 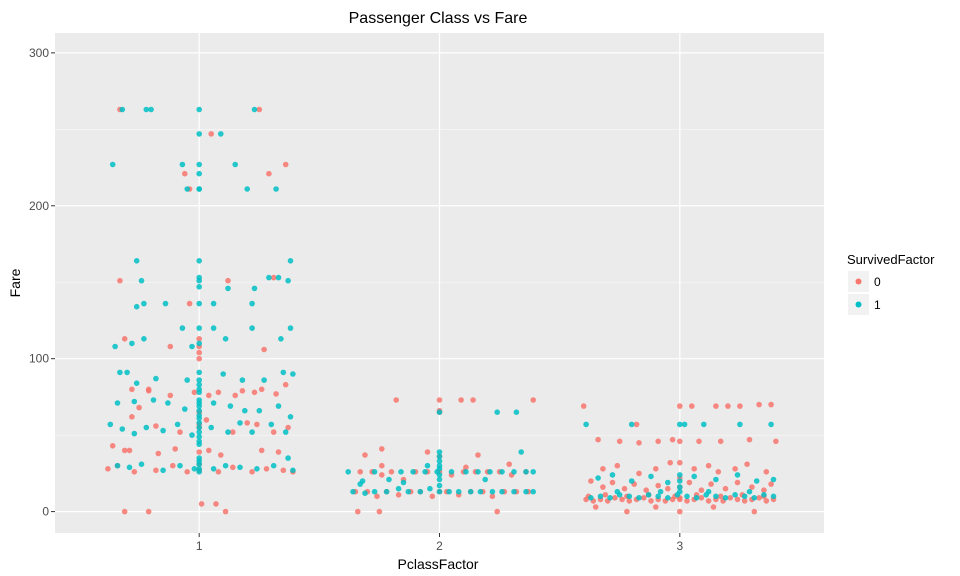 What do you see at coordinates (858, 304) in the screenshot?
I see `legend-key-point` at bounding box center [858, 304].